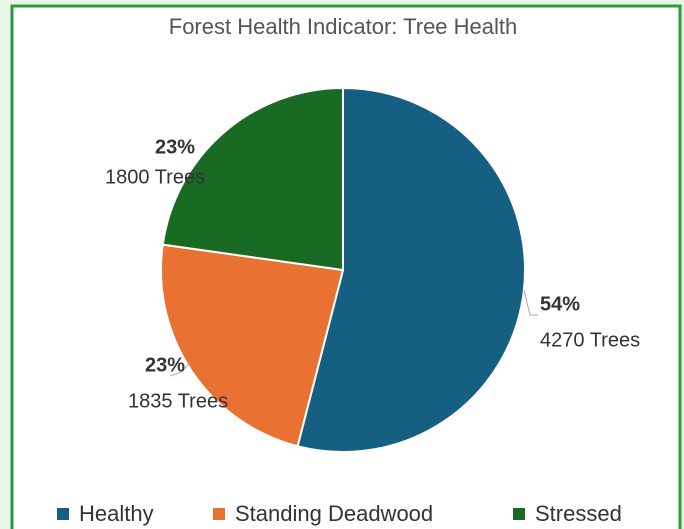 The width and height of the screenshot is (684, 529). Describe the element at coordinates (578, 513) in the screenshot. I see `legend-label: Stressed` at that location.